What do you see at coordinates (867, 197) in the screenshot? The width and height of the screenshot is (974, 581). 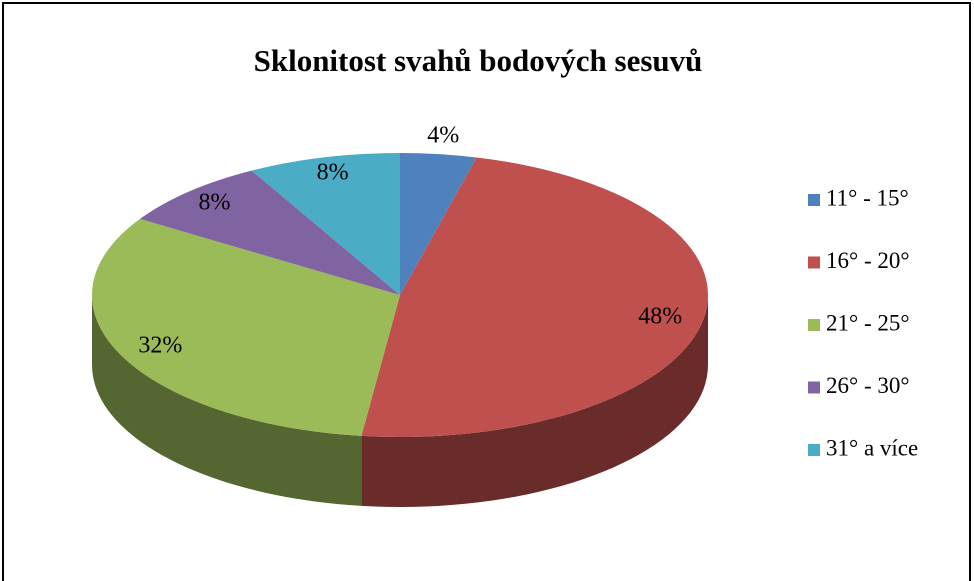 I see `legend-label: 11° - 15°` at bounding box center [867, 197].